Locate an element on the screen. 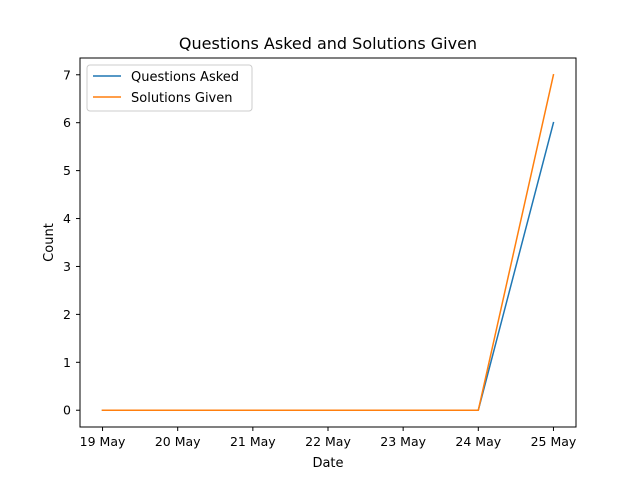 The width and height of the screenshot is (640, 484). y-tick-label: 5 is located at coordinates (67, 170).